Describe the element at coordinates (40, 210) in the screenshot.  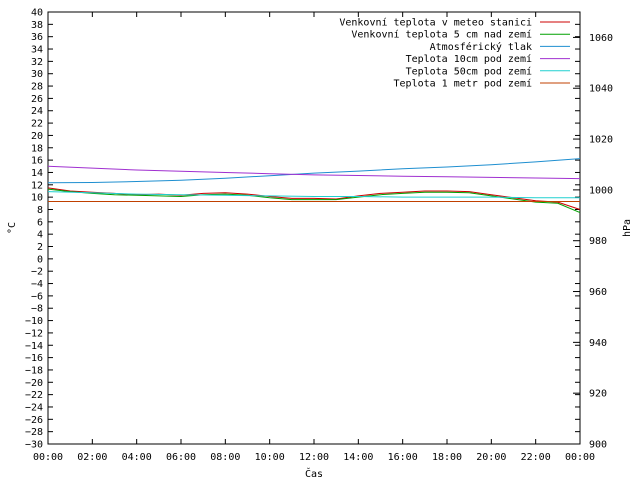
I see `y-tick-label-left: 8` at that location.